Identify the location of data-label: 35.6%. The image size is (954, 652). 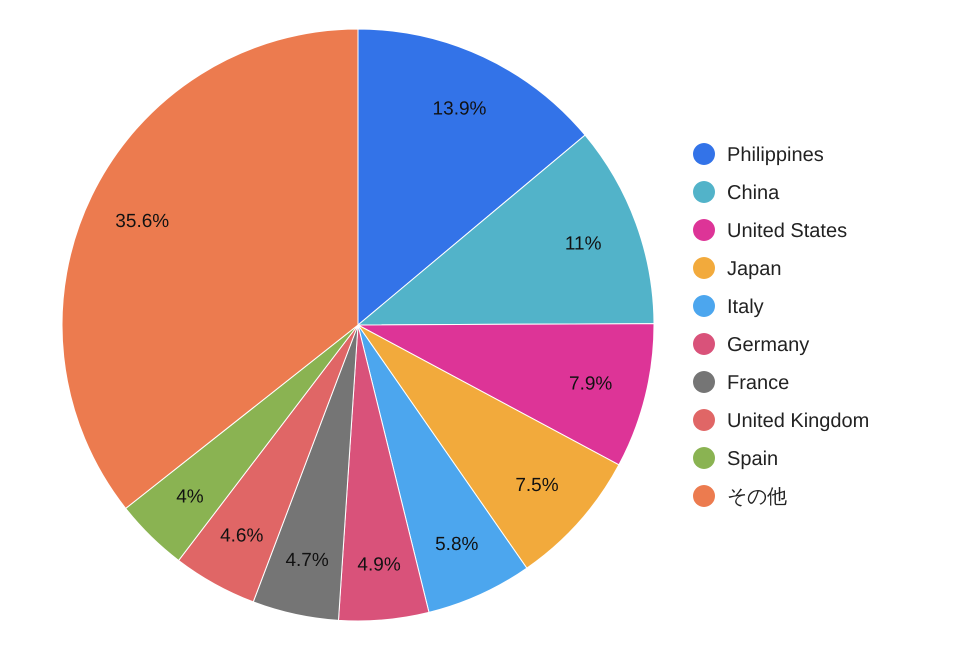
(142, 221).